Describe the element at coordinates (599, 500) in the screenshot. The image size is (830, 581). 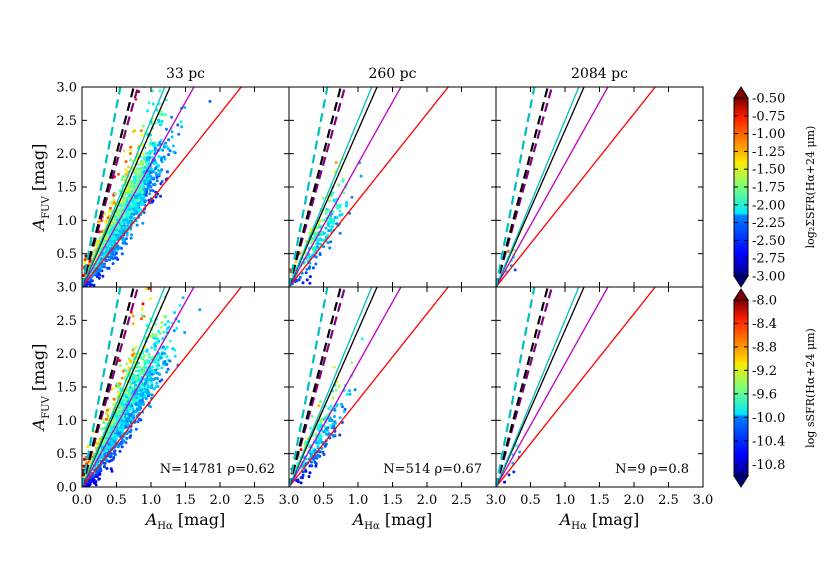
I see `x-tick-label: 1.5` at that location.